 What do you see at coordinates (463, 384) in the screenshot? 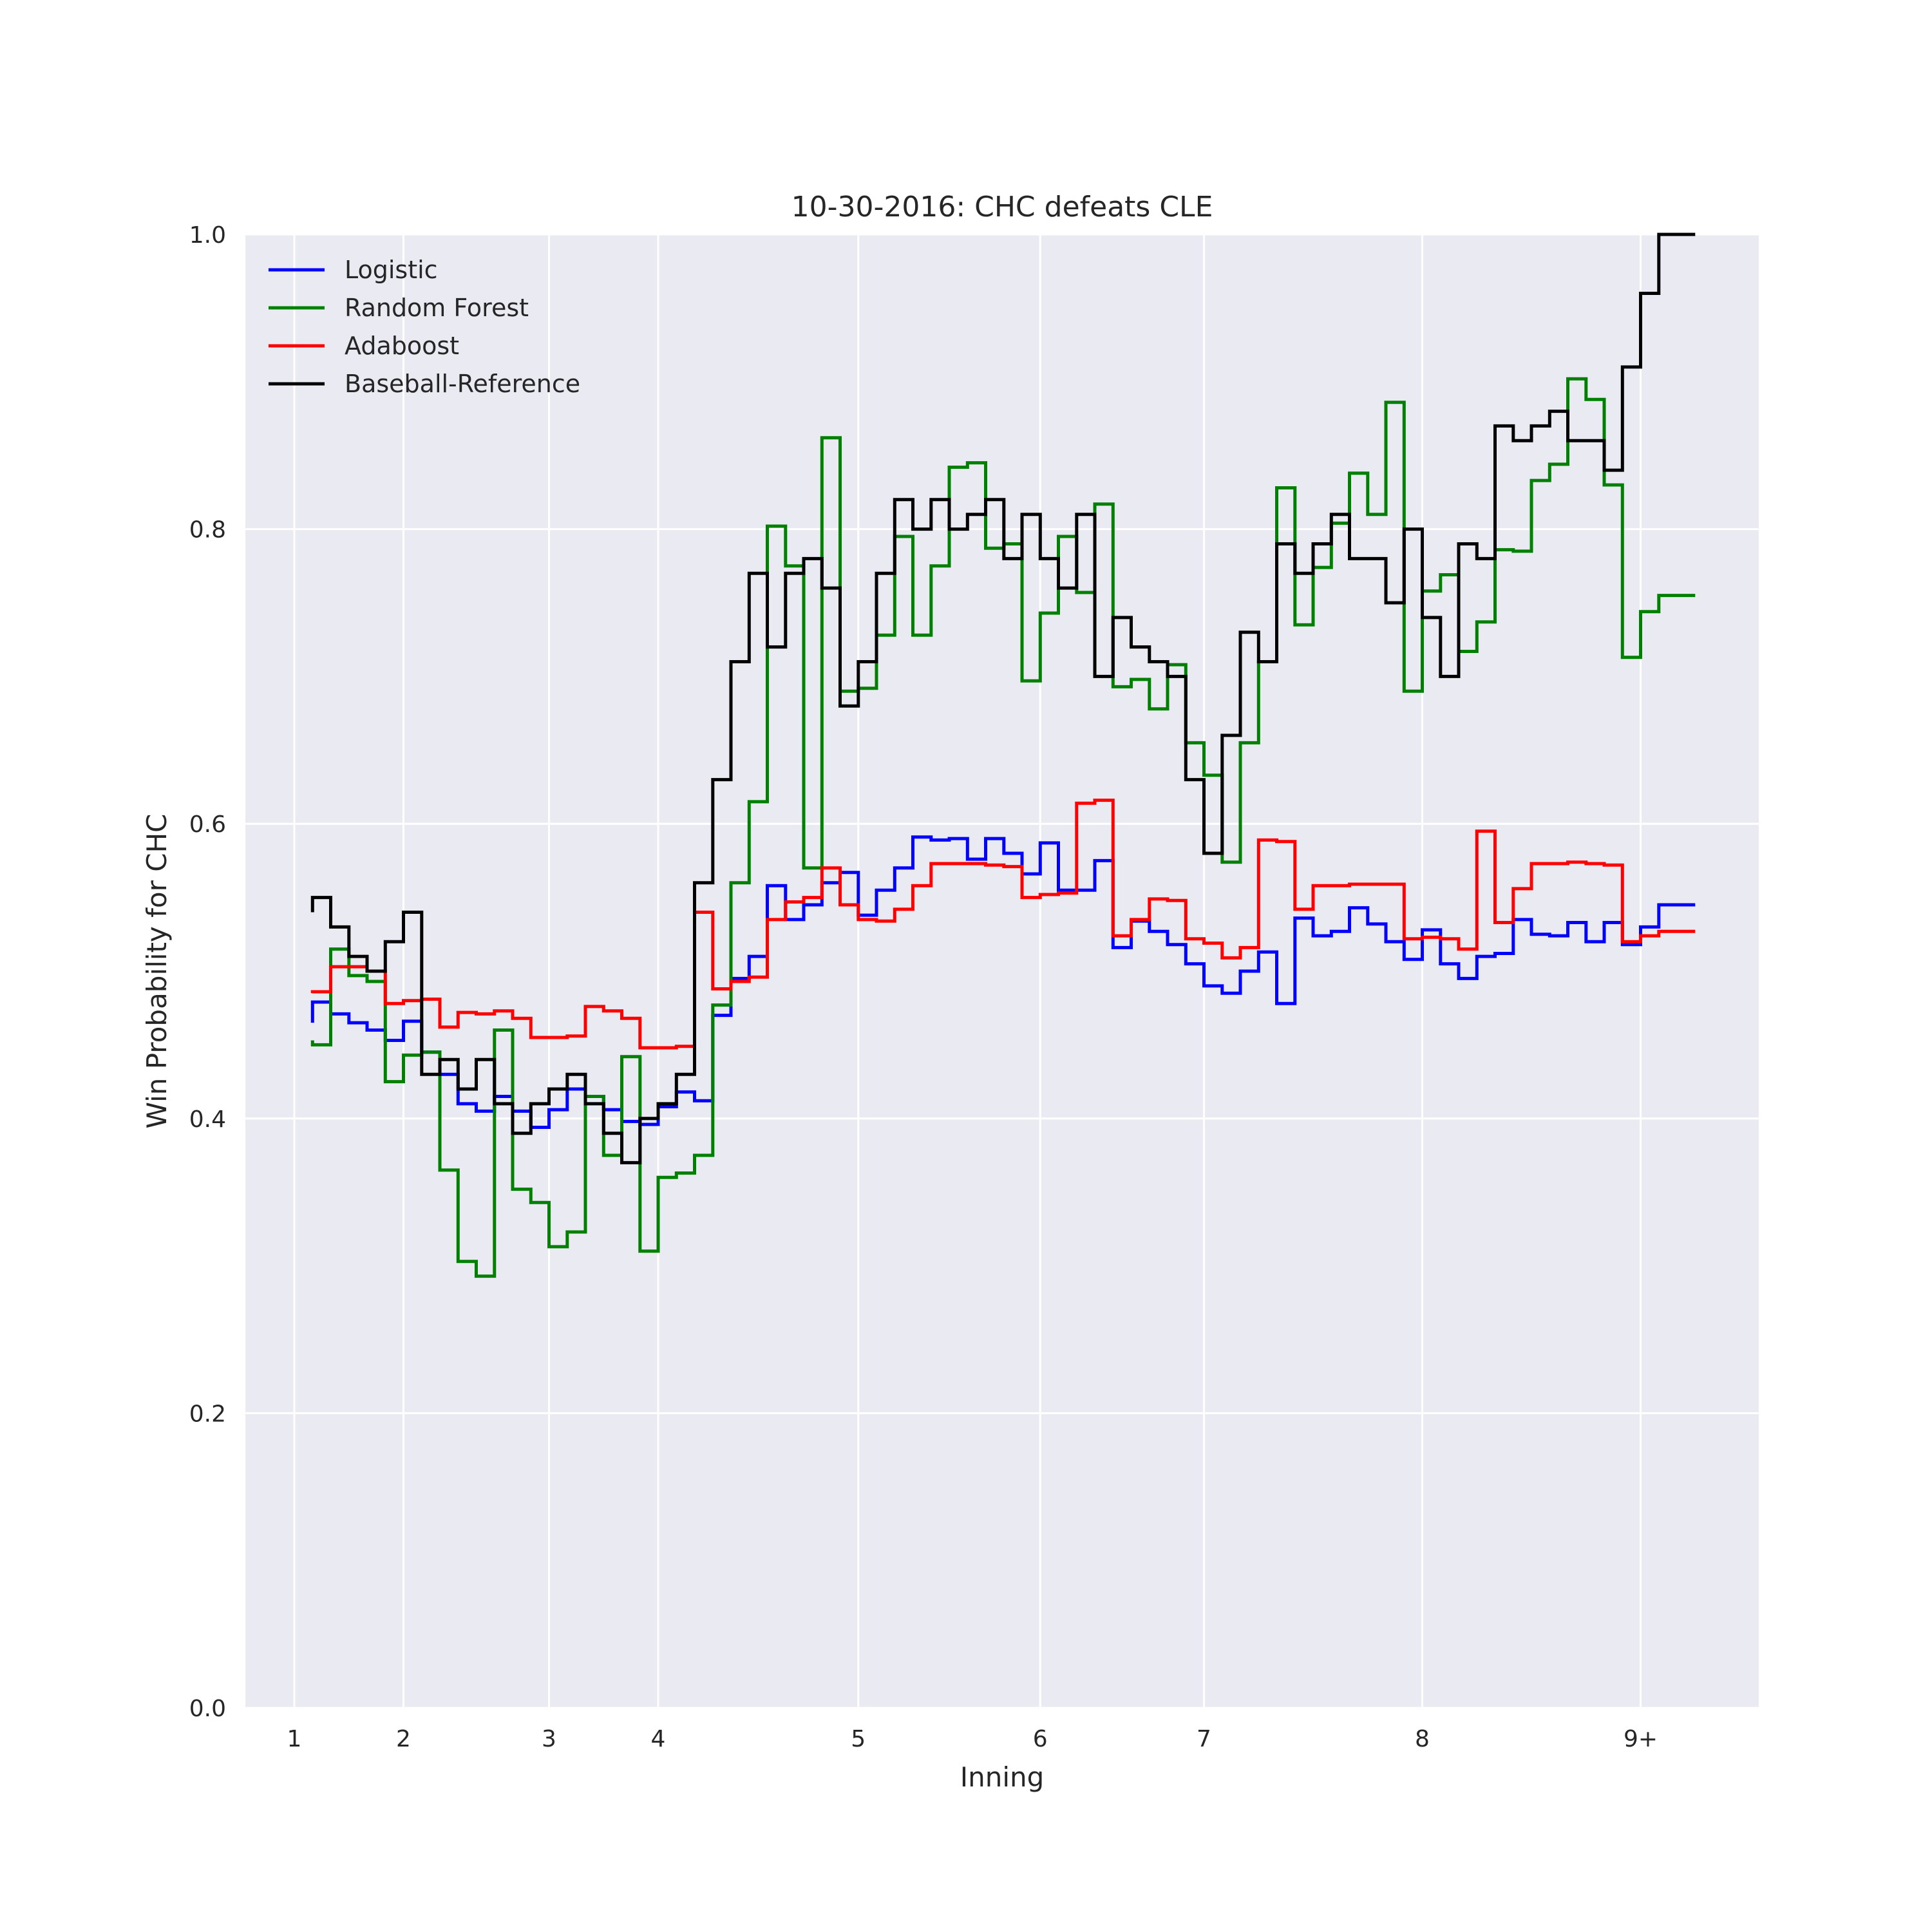
I see `legend-label: Baseball-Reference` at bounding box center [463, 384].